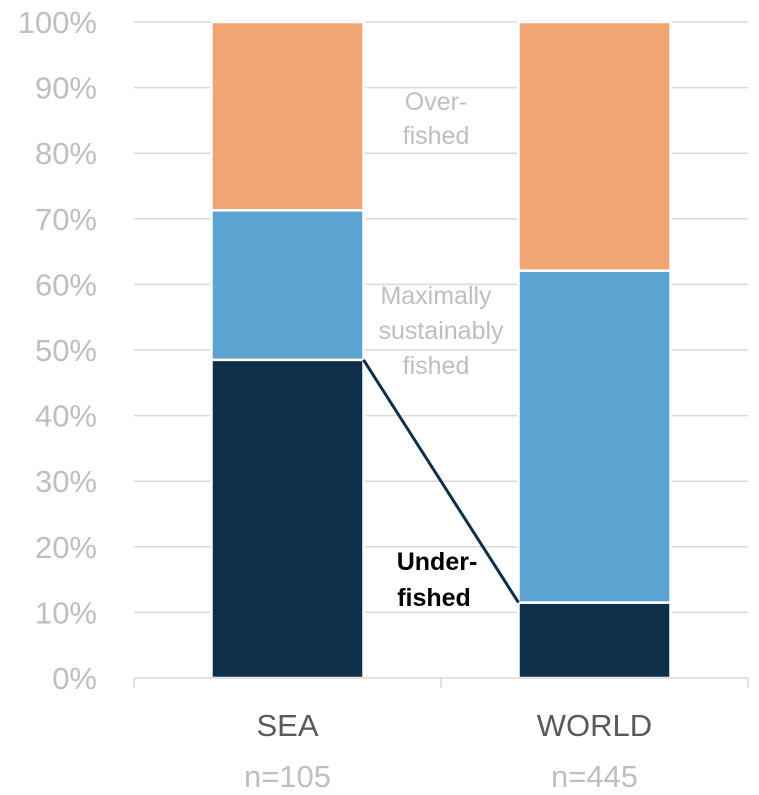 The image size is (759, 795). Describe the element at coordinates (594, 776) in the screenshot. I see `sample-size-world: n=445` at that location.